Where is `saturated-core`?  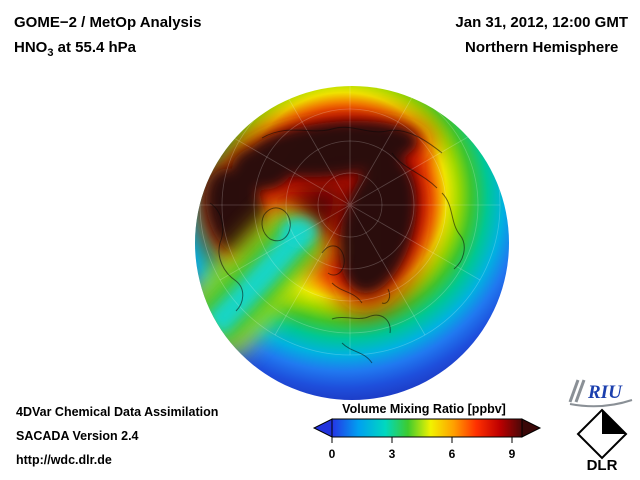 saturated-core is located at coordinates (311, 207).